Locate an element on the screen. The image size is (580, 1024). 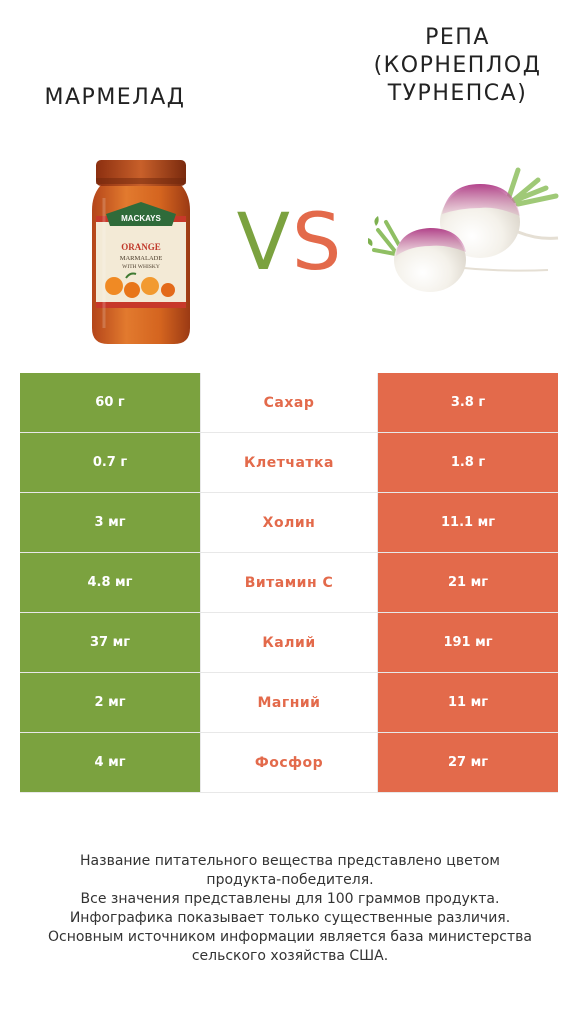
nutrient-name-cell: Фосфор is located at coordinates (289, 762).